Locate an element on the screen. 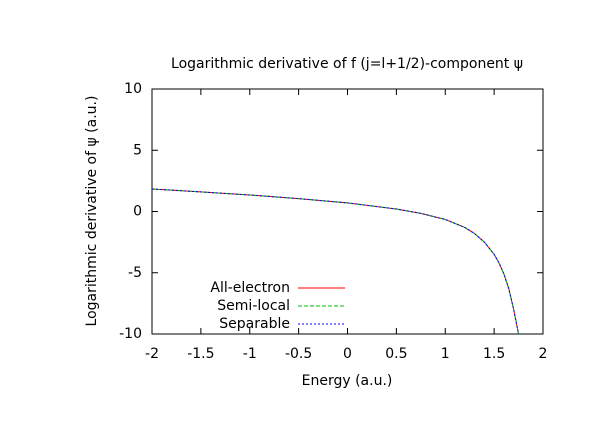 The height and width of the screenshot is (428, 612). x-tick-label: -0.5 is located at coordinates (298, 354).